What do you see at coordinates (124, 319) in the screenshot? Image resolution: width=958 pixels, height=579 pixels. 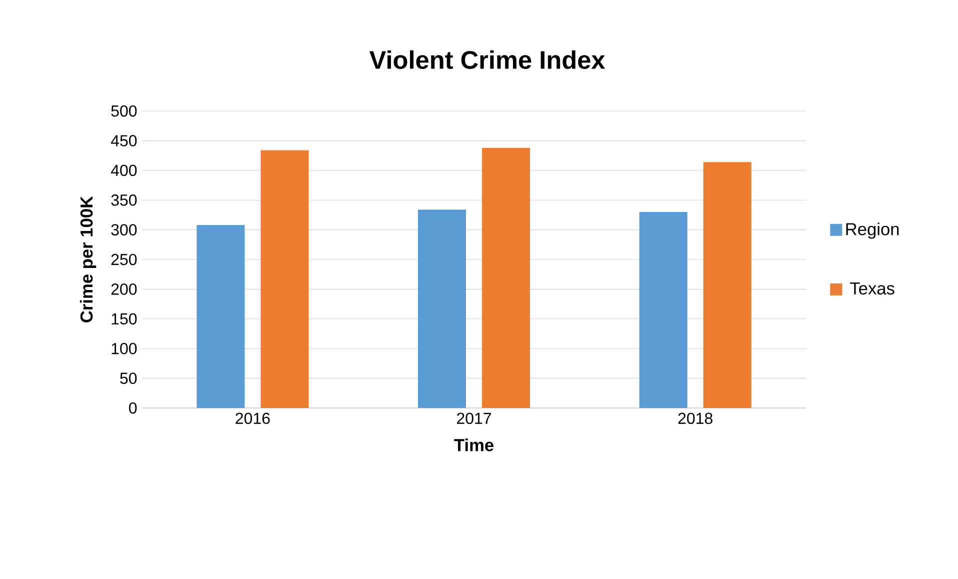 I see `y-tick-label: 150` at bounding box center [124, 319].